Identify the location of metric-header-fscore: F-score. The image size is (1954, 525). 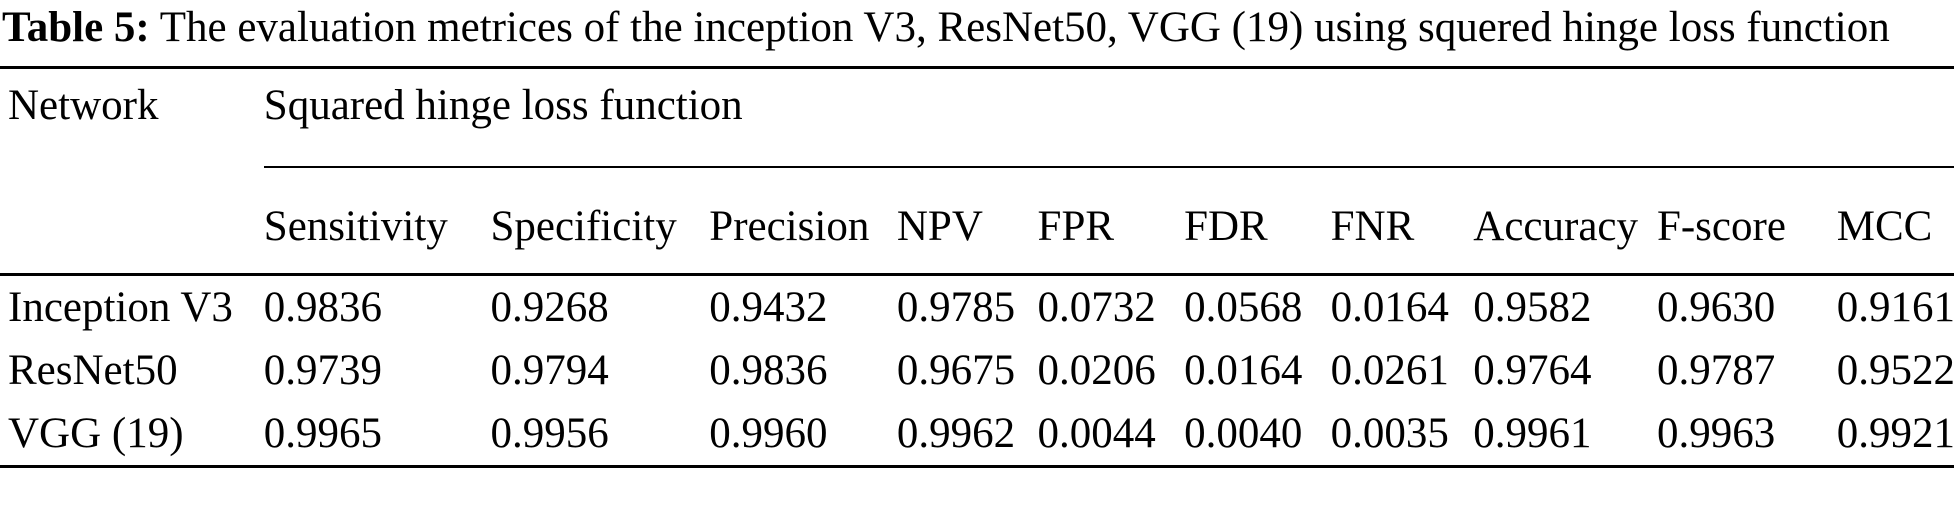
(1746, 222).